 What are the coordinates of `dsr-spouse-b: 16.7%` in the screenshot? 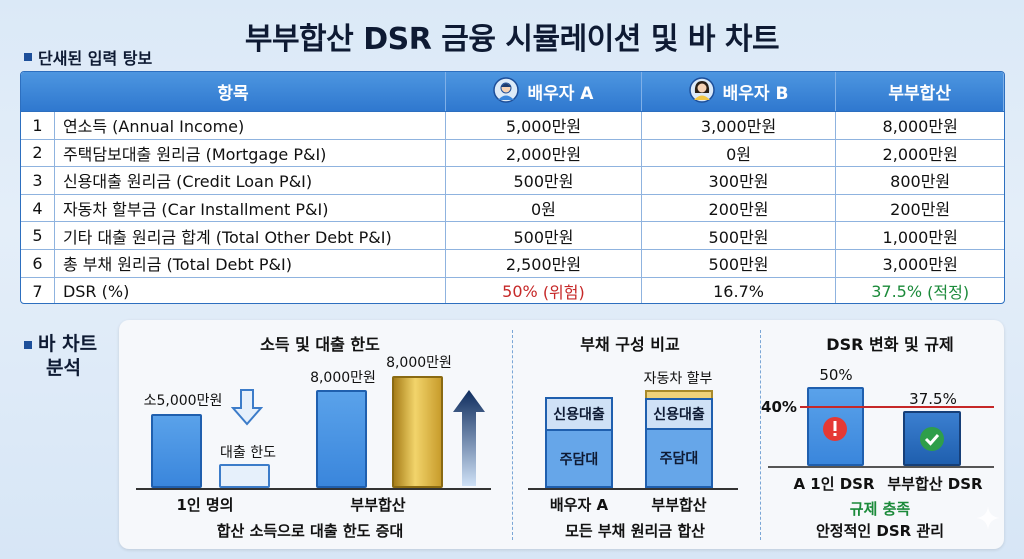 It's located at (739, 290).